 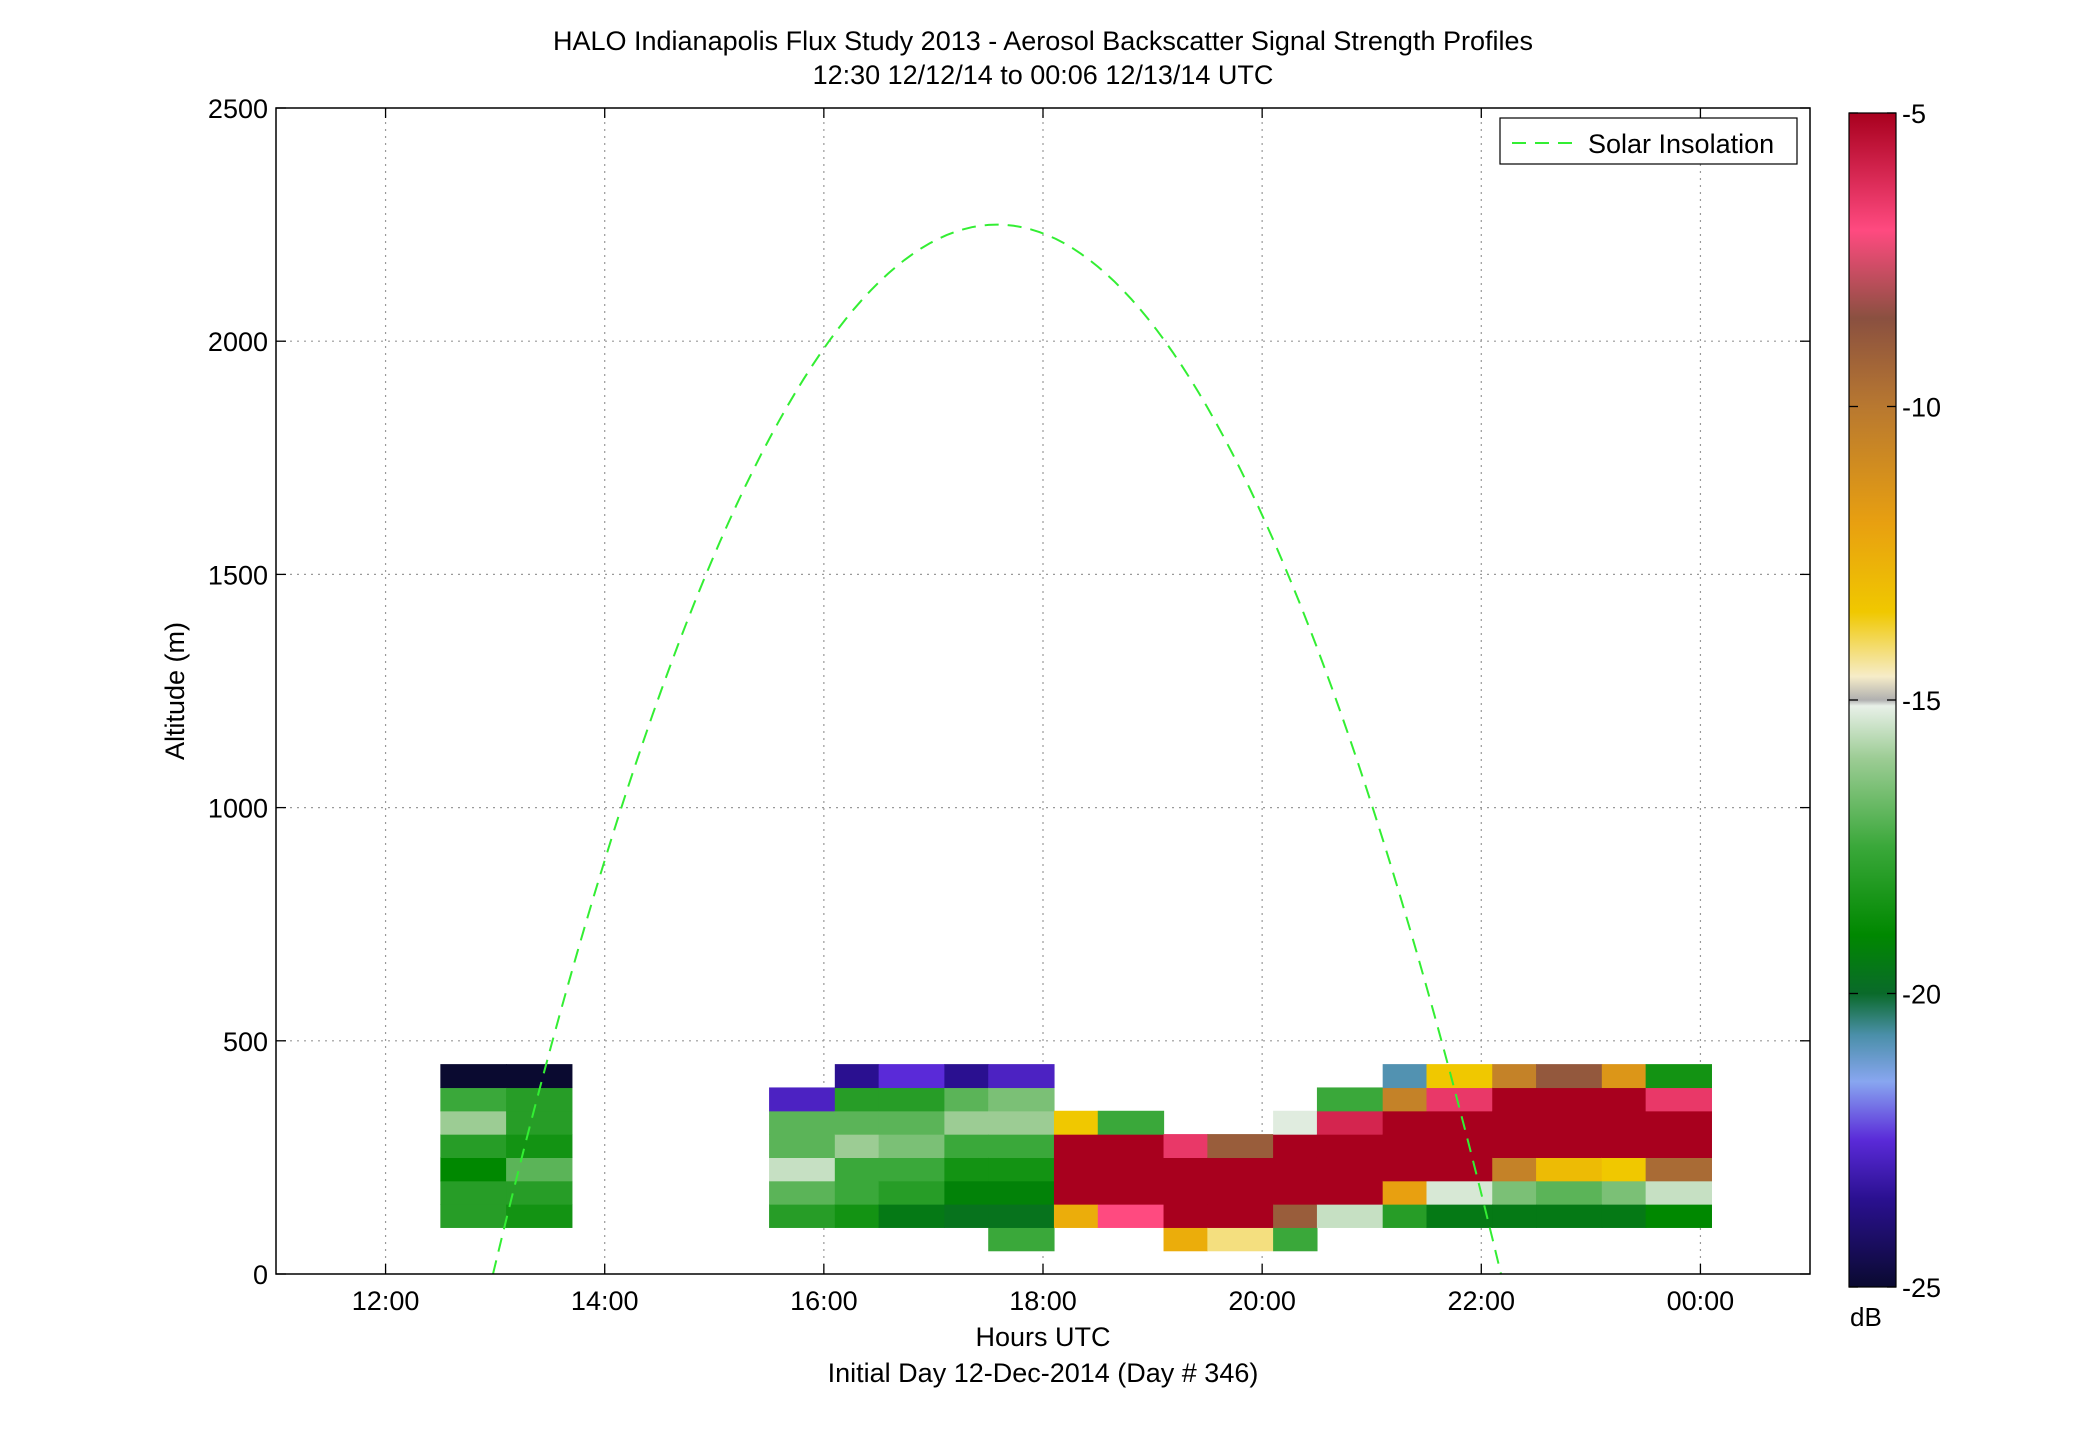 I want to click on x-tick-label: 00:00, so click(x=1701, y=1301).